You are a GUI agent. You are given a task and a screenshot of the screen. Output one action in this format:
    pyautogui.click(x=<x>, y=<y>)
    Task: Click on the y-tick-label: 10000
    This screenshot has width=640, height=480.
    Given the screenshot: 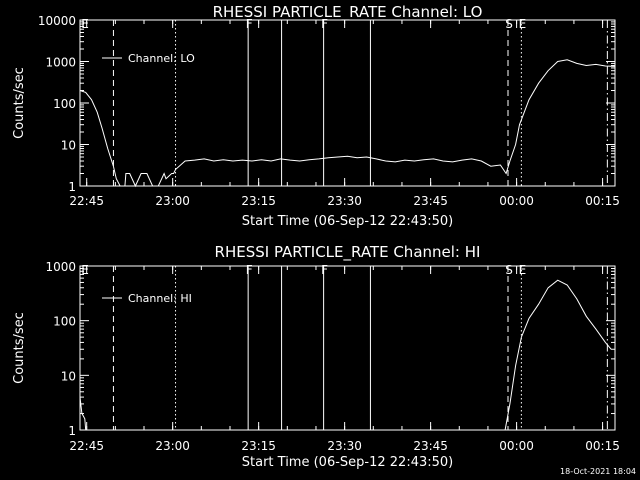 What is the action you would take?
    pyautogui.click(x=57, y=21)
    